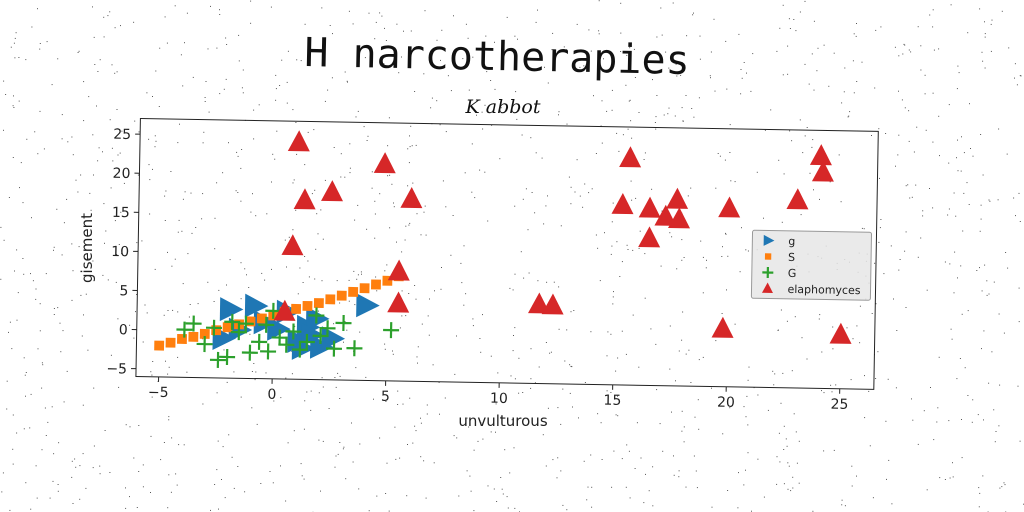 This screenshot has height=512, width=1024. What do you see at coordinates (811, 265) in the screenshot?
I see `legend-box` at bounding box center [811, 265].